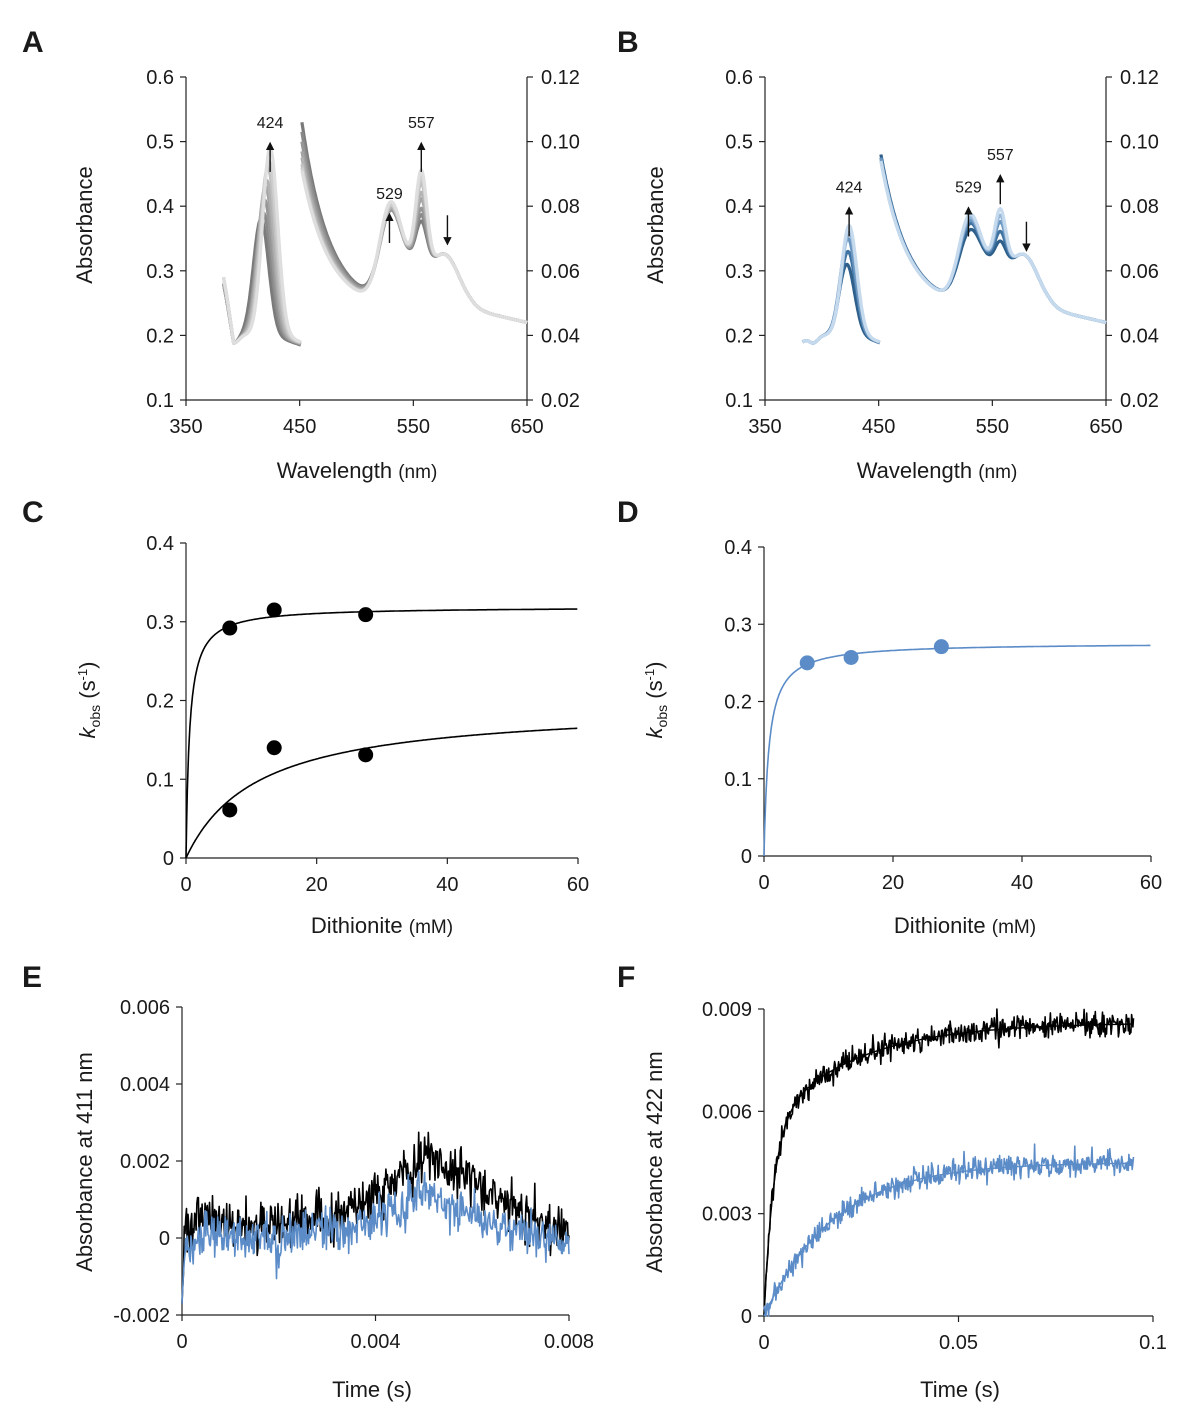 Image resolution: width=1192 pixels, height=1425 pixels. I want to click on panel-b-x-axis-title: Wavelength (nm), so click(937, 470).